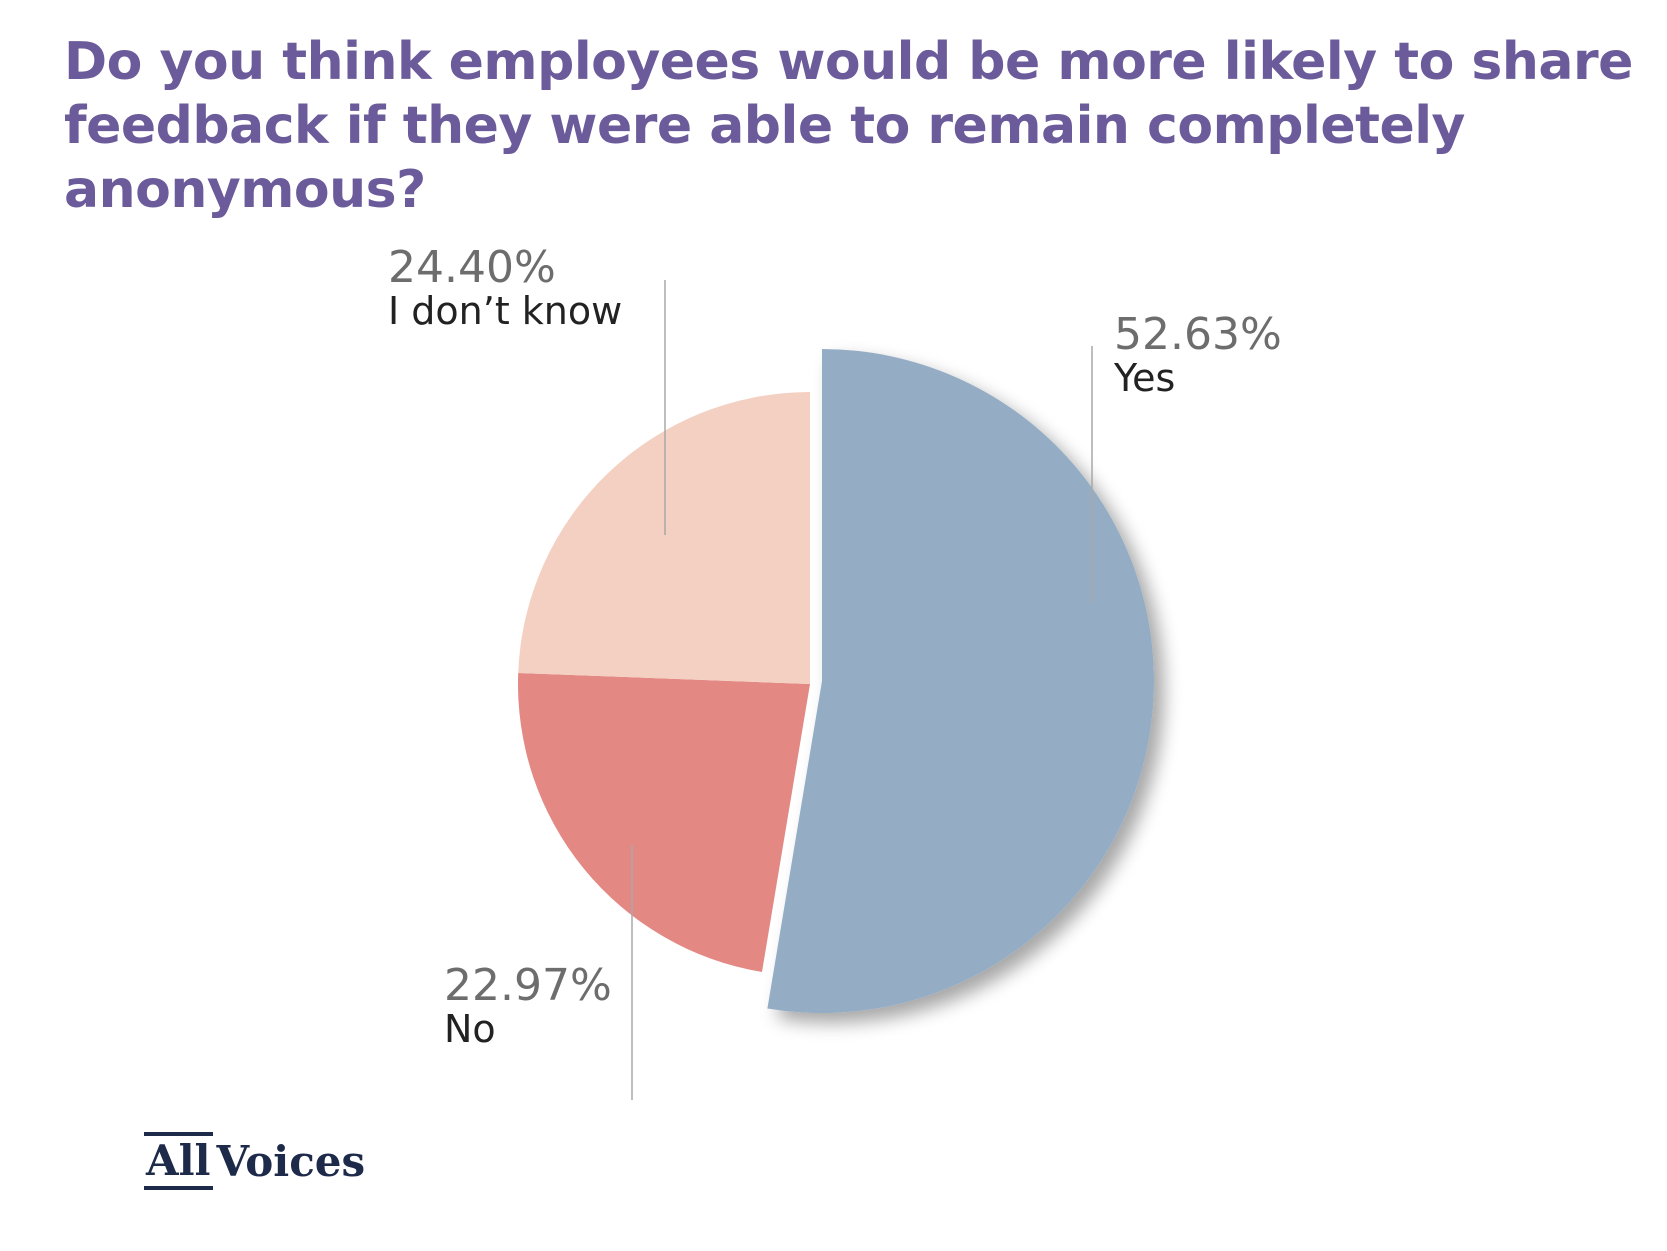  Describe the element at coordinates (472, 267) in the screenshot. I see `slice-percent-label: 24.40%` at that location.